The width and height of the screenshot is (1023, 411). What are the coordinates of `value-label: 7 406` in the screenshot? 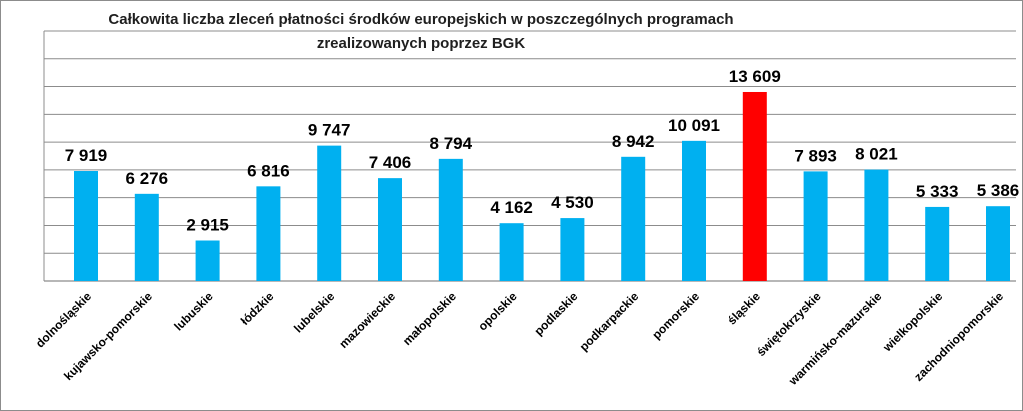 It's located at (390, 162).